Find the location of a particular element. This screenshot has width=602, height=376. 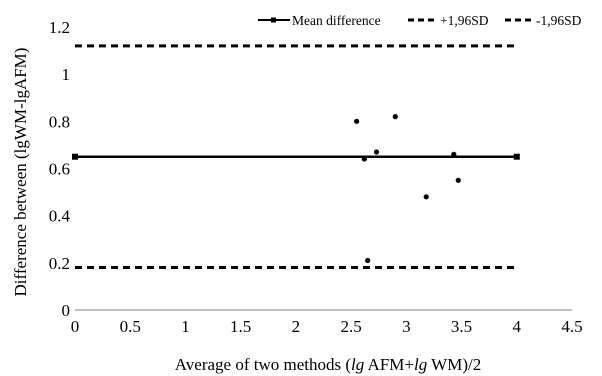

y-tick-label: 0 is located at coordinates (66, 310).